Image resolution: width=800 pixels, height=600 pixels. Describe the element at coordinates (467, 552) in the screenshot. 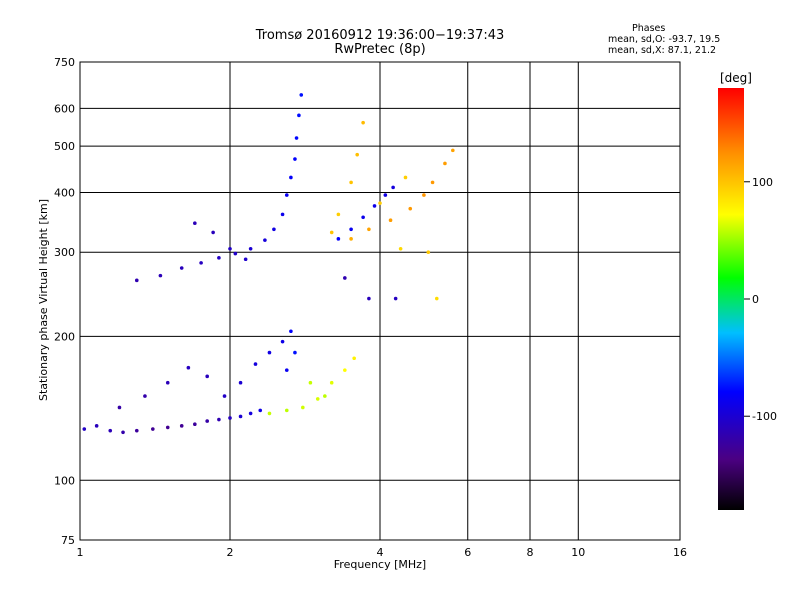

I see `x-tick-label: 6` at that location.